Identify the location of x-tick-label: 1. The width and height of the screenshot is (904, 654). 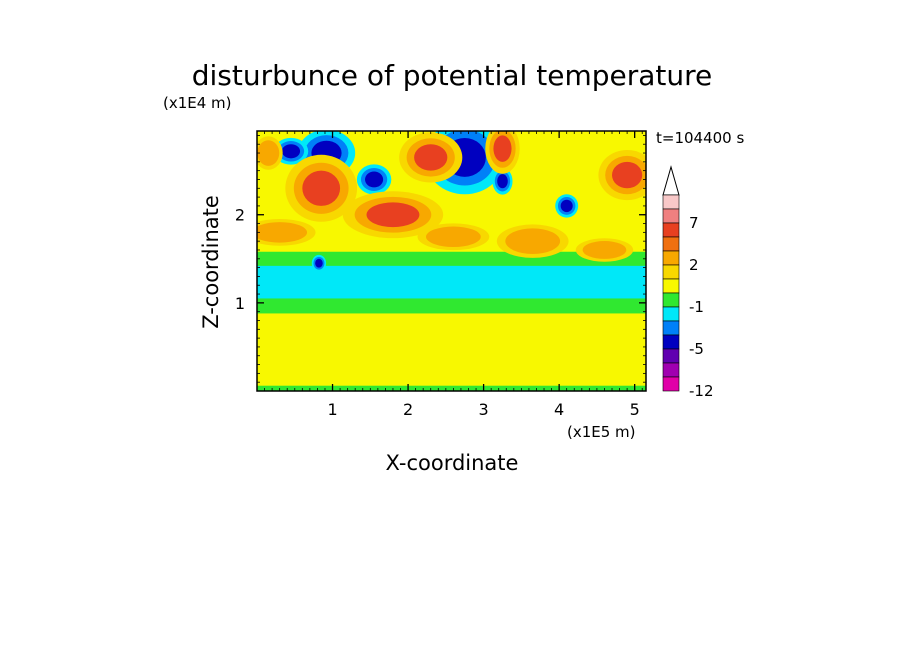
(332, 409).